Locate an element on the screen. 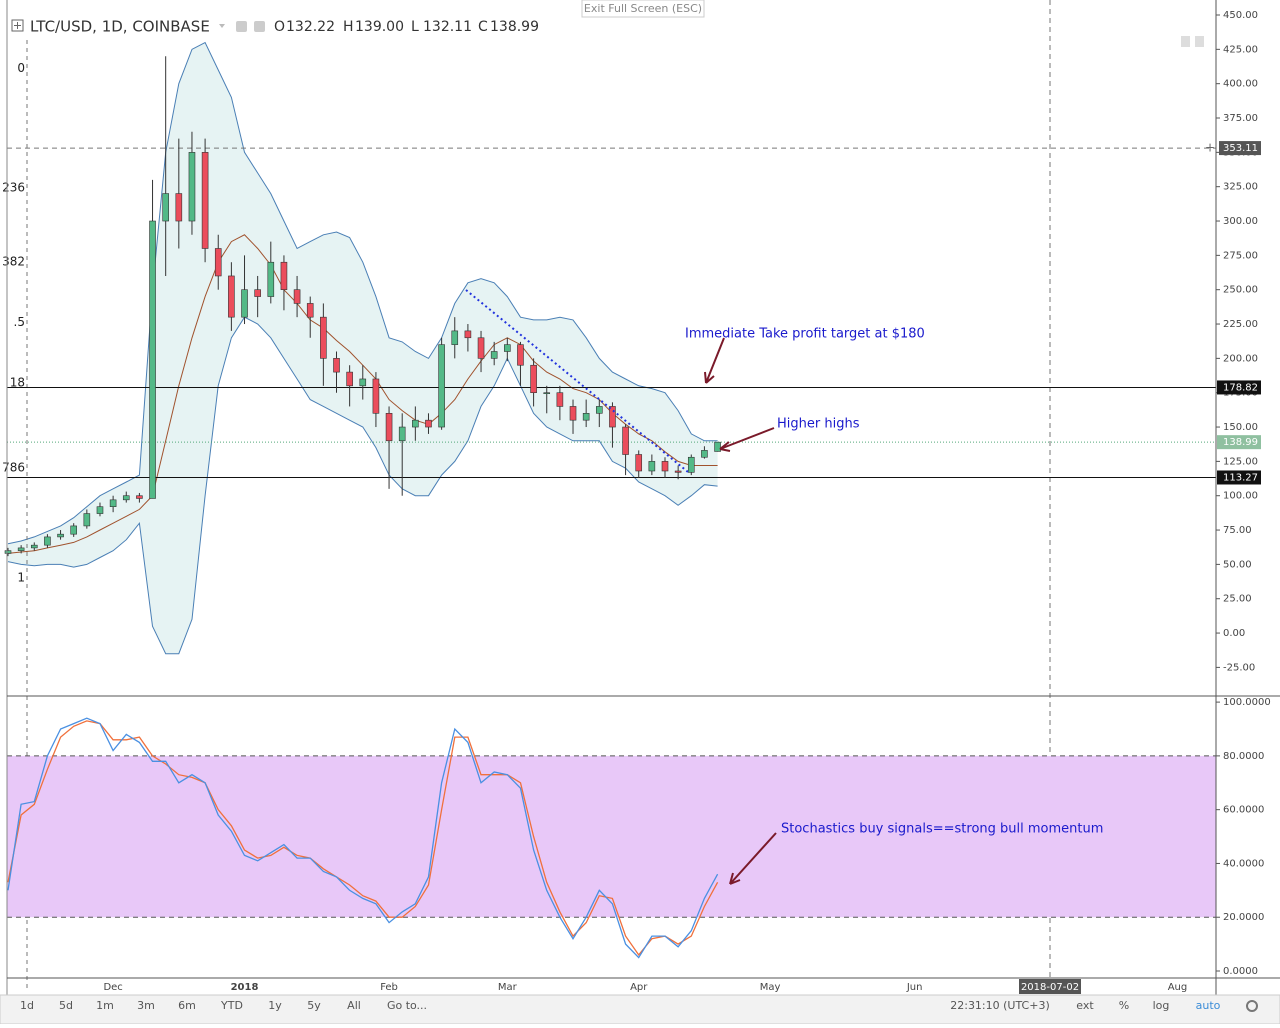 The width and height of the screenshot is (1280, 1028). y-tick-label: 325.00 is located at coordinates (1240, 187).